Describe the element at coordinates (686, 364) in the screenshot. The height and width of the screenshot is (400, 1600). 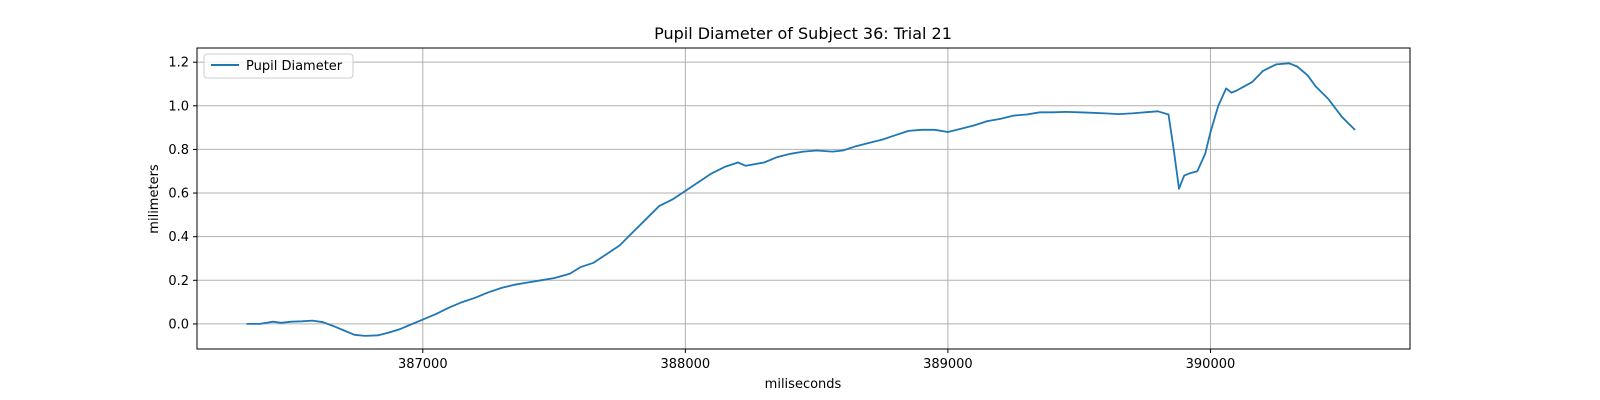
I see `x-tick-label: 388000` at that location.